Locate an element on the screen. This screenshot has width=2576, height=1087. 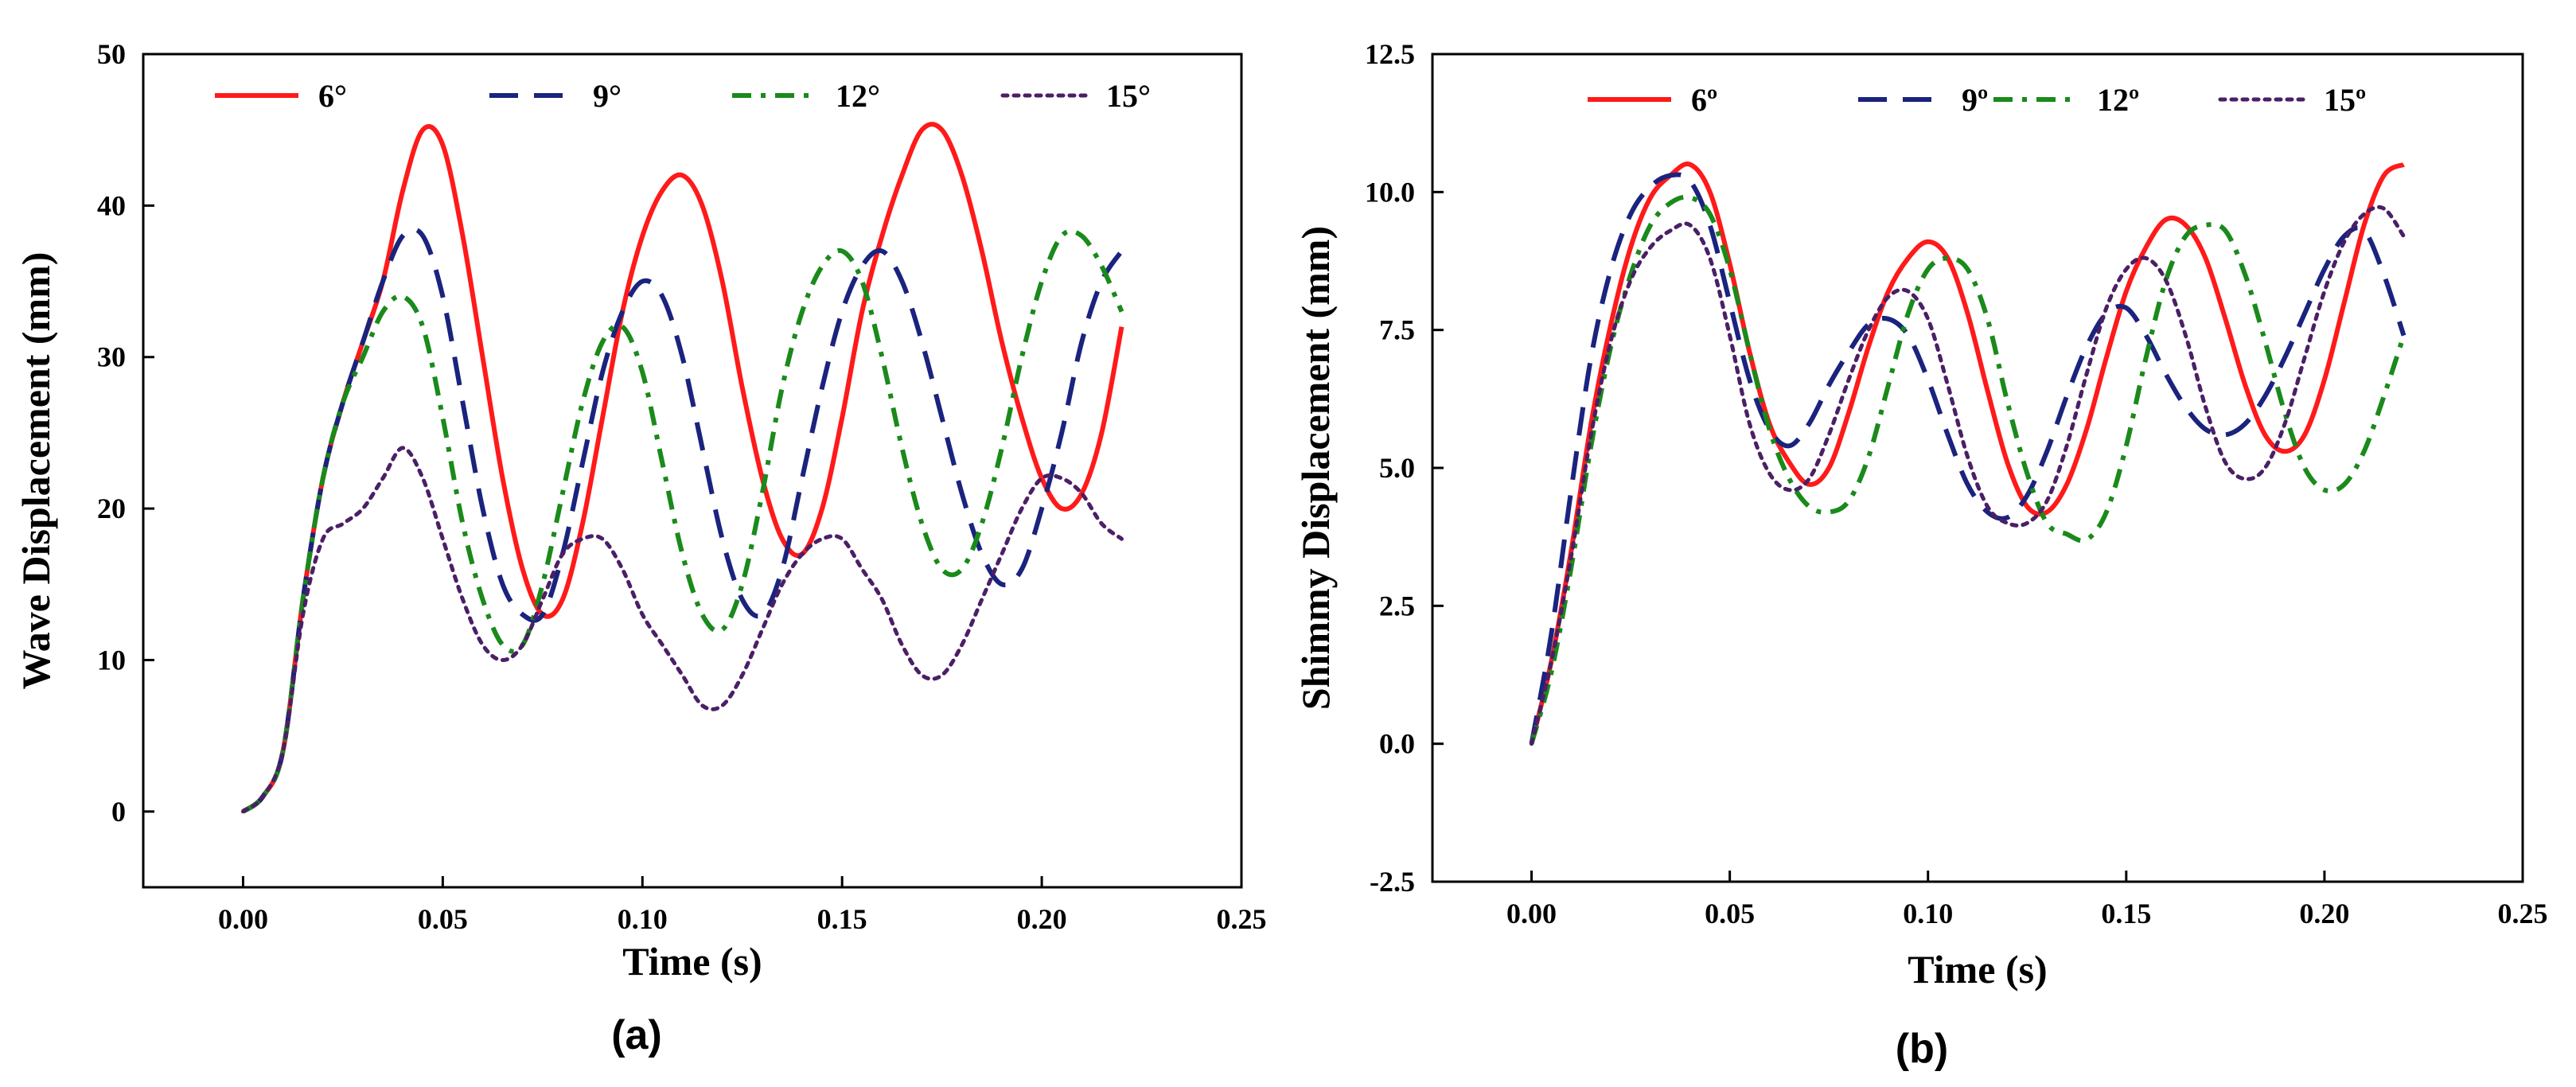
y-axis-title: Wave Displacement (mm) is located at coordinates (36, 471).